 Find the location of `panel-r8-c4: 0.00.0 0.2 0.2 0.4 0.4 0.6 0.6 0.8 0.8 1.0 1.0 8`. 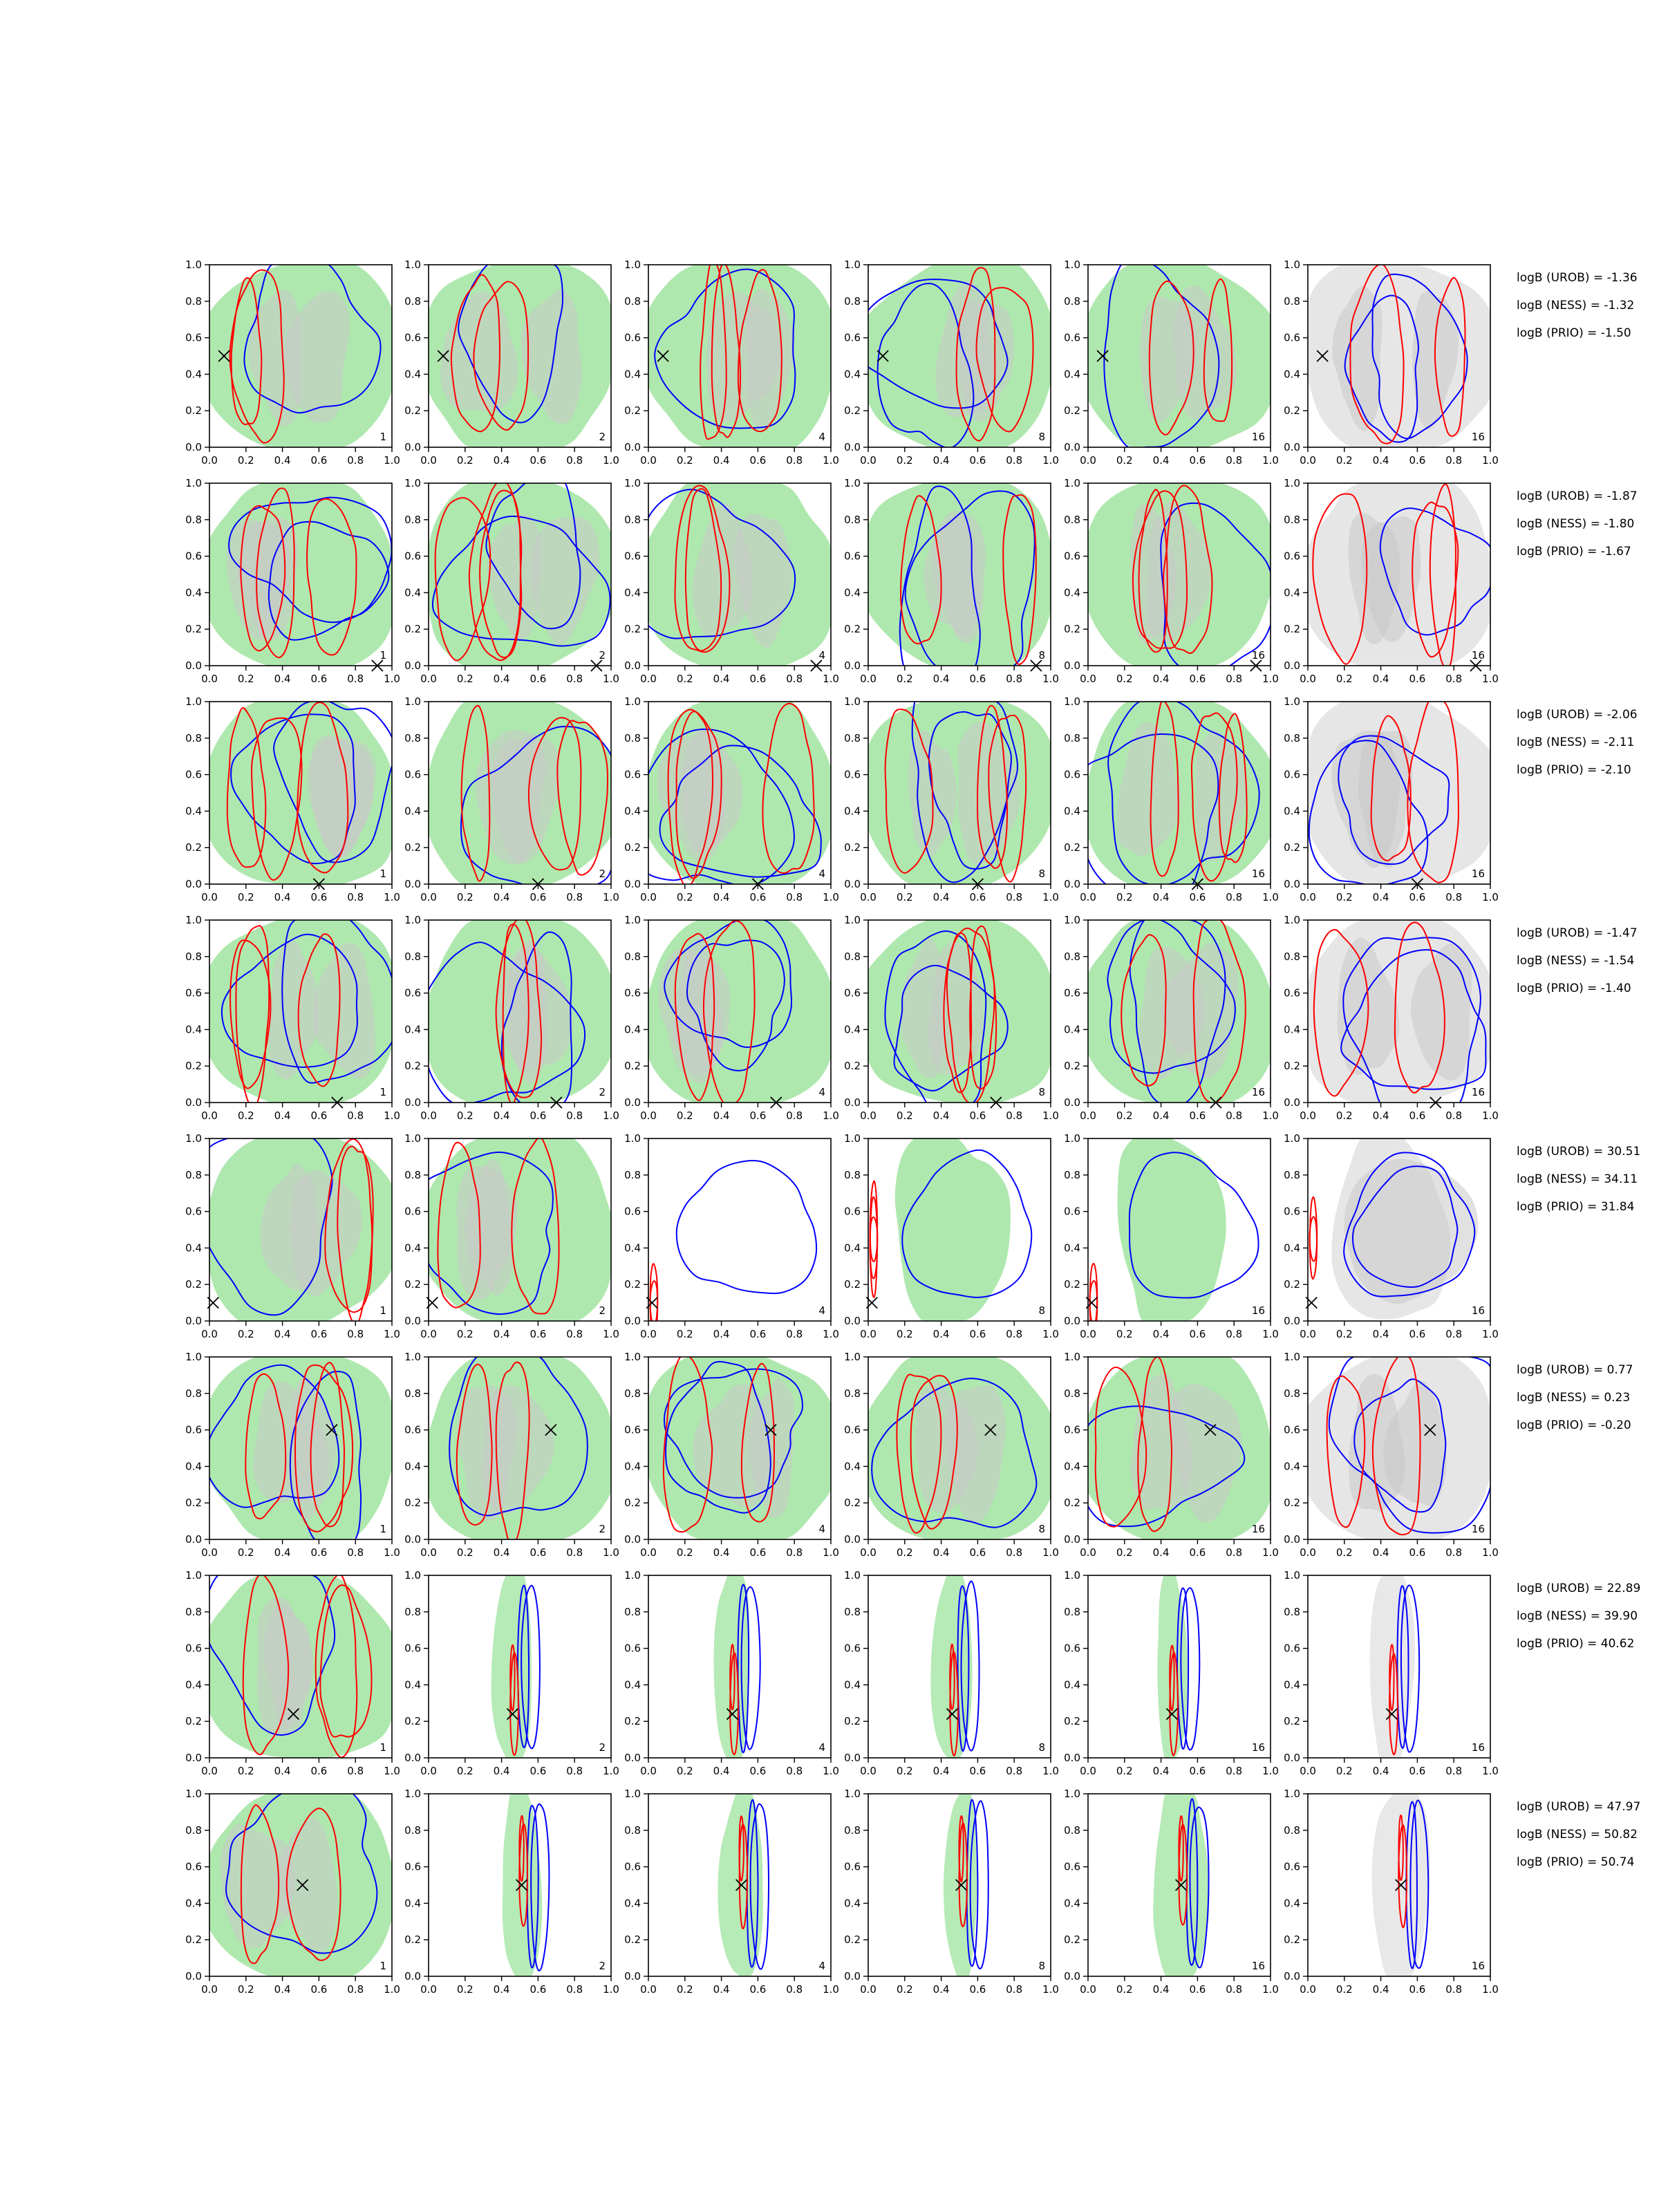

panel-r8-c4: 0.00.0 0.2 0.2 0.4 0.4 0.6 0.6 0.8 0.8 1.0 1.0 8 is located at coordinates (951, 1892).